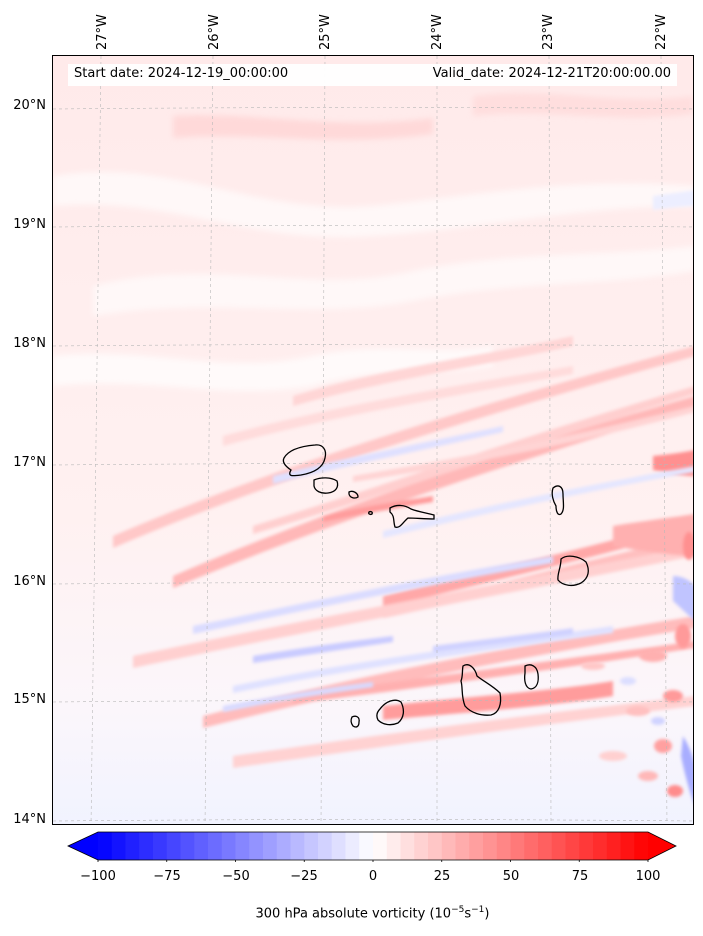  Describe the element at coordinates (481, 690) in the screenshot. I see `island-santiago` at that location.